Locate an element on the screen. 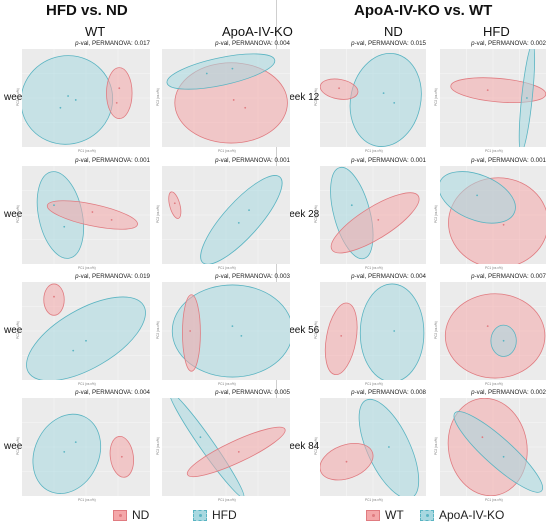  row-label: week 28 is located at coordinates (301, 214).